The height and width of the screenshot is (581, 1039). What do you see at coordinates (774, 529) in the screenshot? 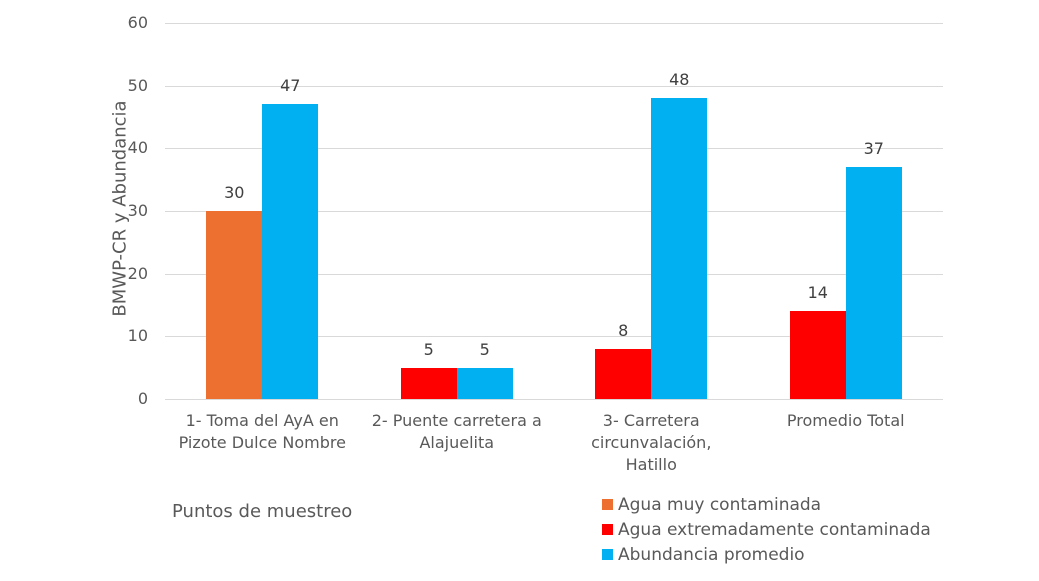
I see `legend-label: Agua extremadamente contaminada` at bounding box center [774, 529].